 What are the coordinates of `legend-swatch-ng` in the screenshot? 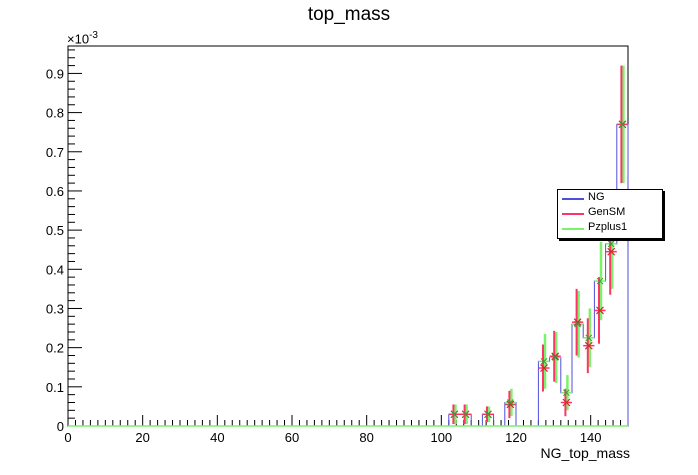 It's located at (573, 199).